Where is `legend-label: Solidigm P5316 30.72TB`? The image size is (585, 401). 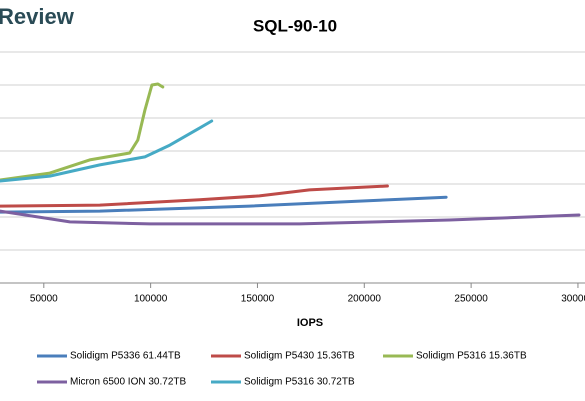
legend-label: Solidigm P5316 30.72TB is located at coordinates (299, 382).